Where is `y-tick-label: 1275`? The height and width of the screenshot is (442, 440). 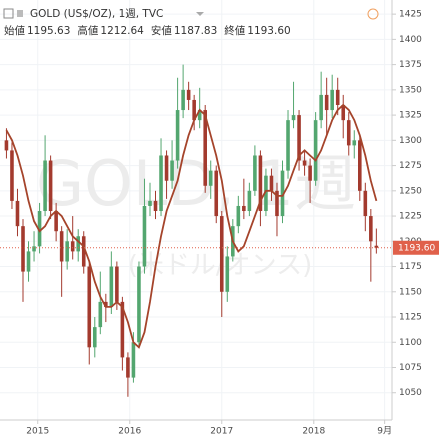 y-tick-label: 1275 is located at coordinates (410, 166).